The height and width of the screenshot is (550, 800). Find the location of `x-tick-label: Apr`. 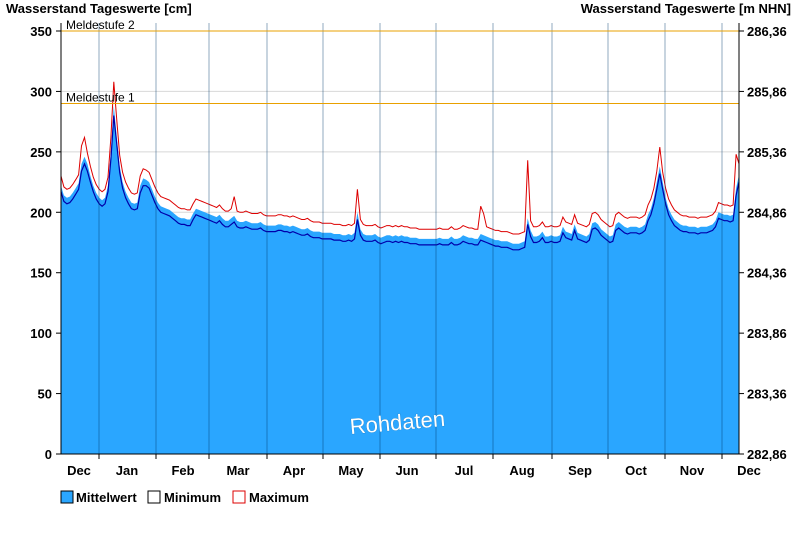

x-tick-label: Apr is located at coordinates (294, 470).